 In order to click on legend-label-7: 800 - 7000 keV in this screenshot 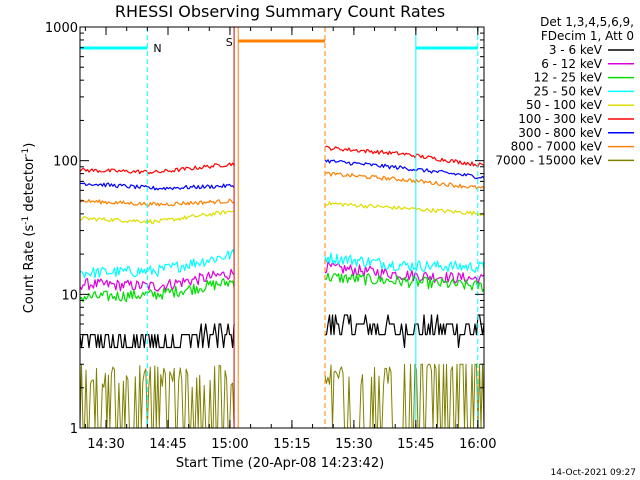, I will do `click(557, 147)`.